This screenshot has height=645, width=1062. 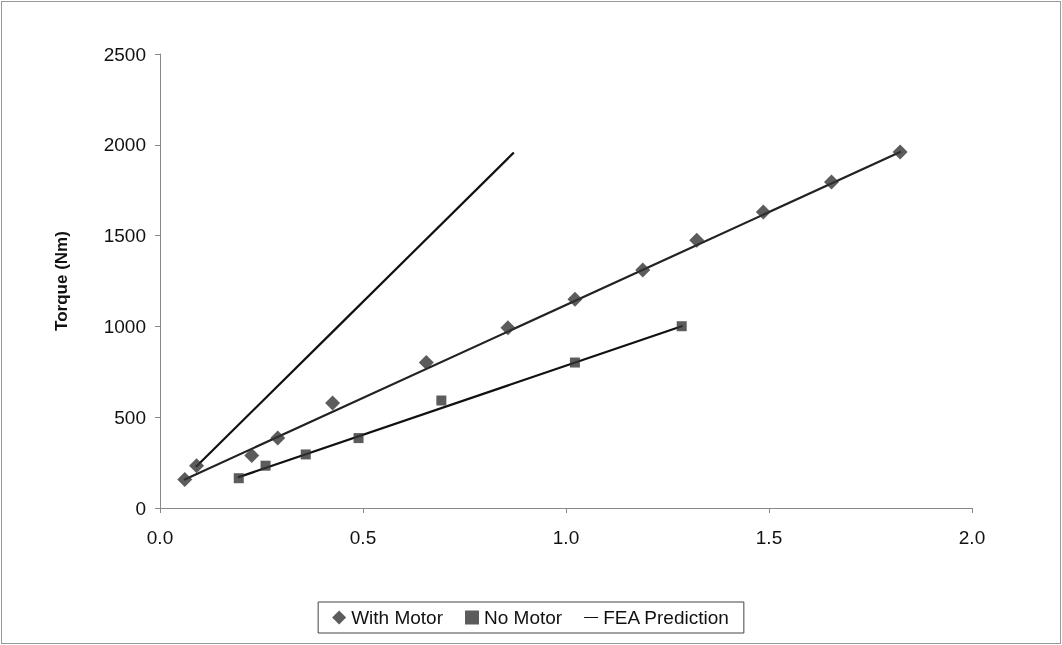 What do you see at coordinates (397, 617) in the screenshot?
I see `legend-label: With Motor` at bounding box center [397, 617].